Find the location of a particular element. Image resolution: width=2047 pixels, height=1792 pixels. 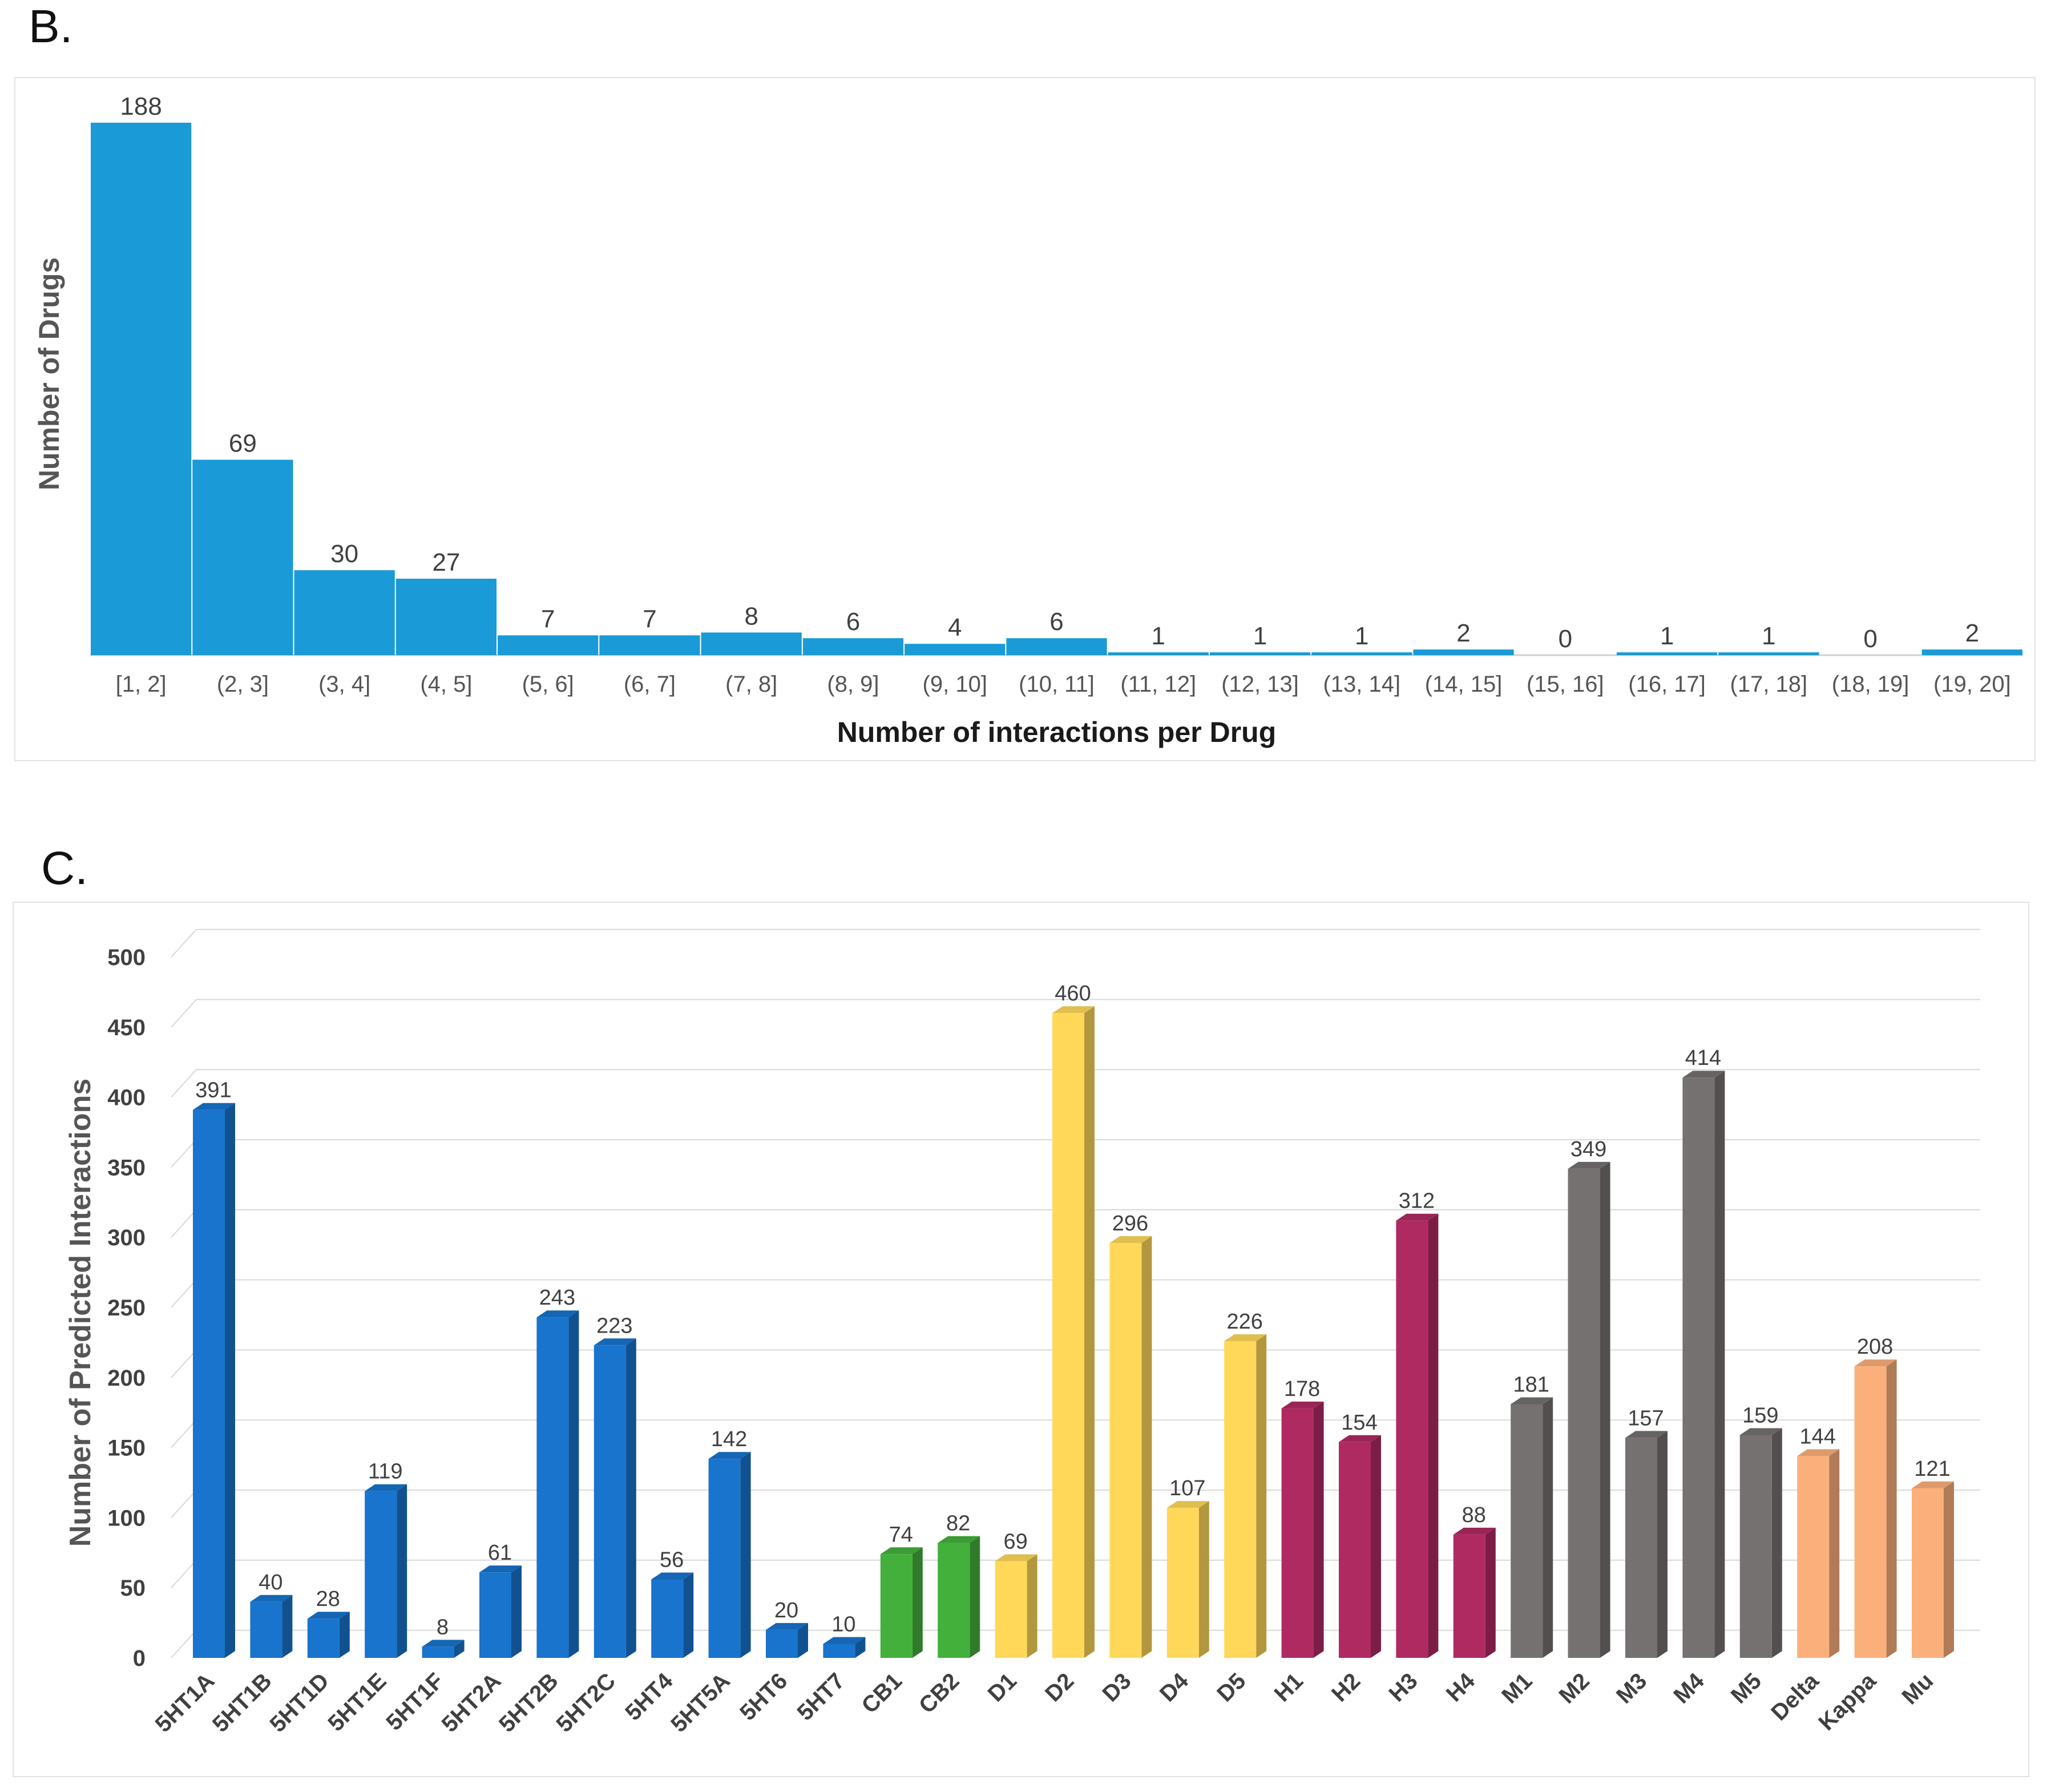

chart-b-data-label: 6 is located at coordinates (853, 622).